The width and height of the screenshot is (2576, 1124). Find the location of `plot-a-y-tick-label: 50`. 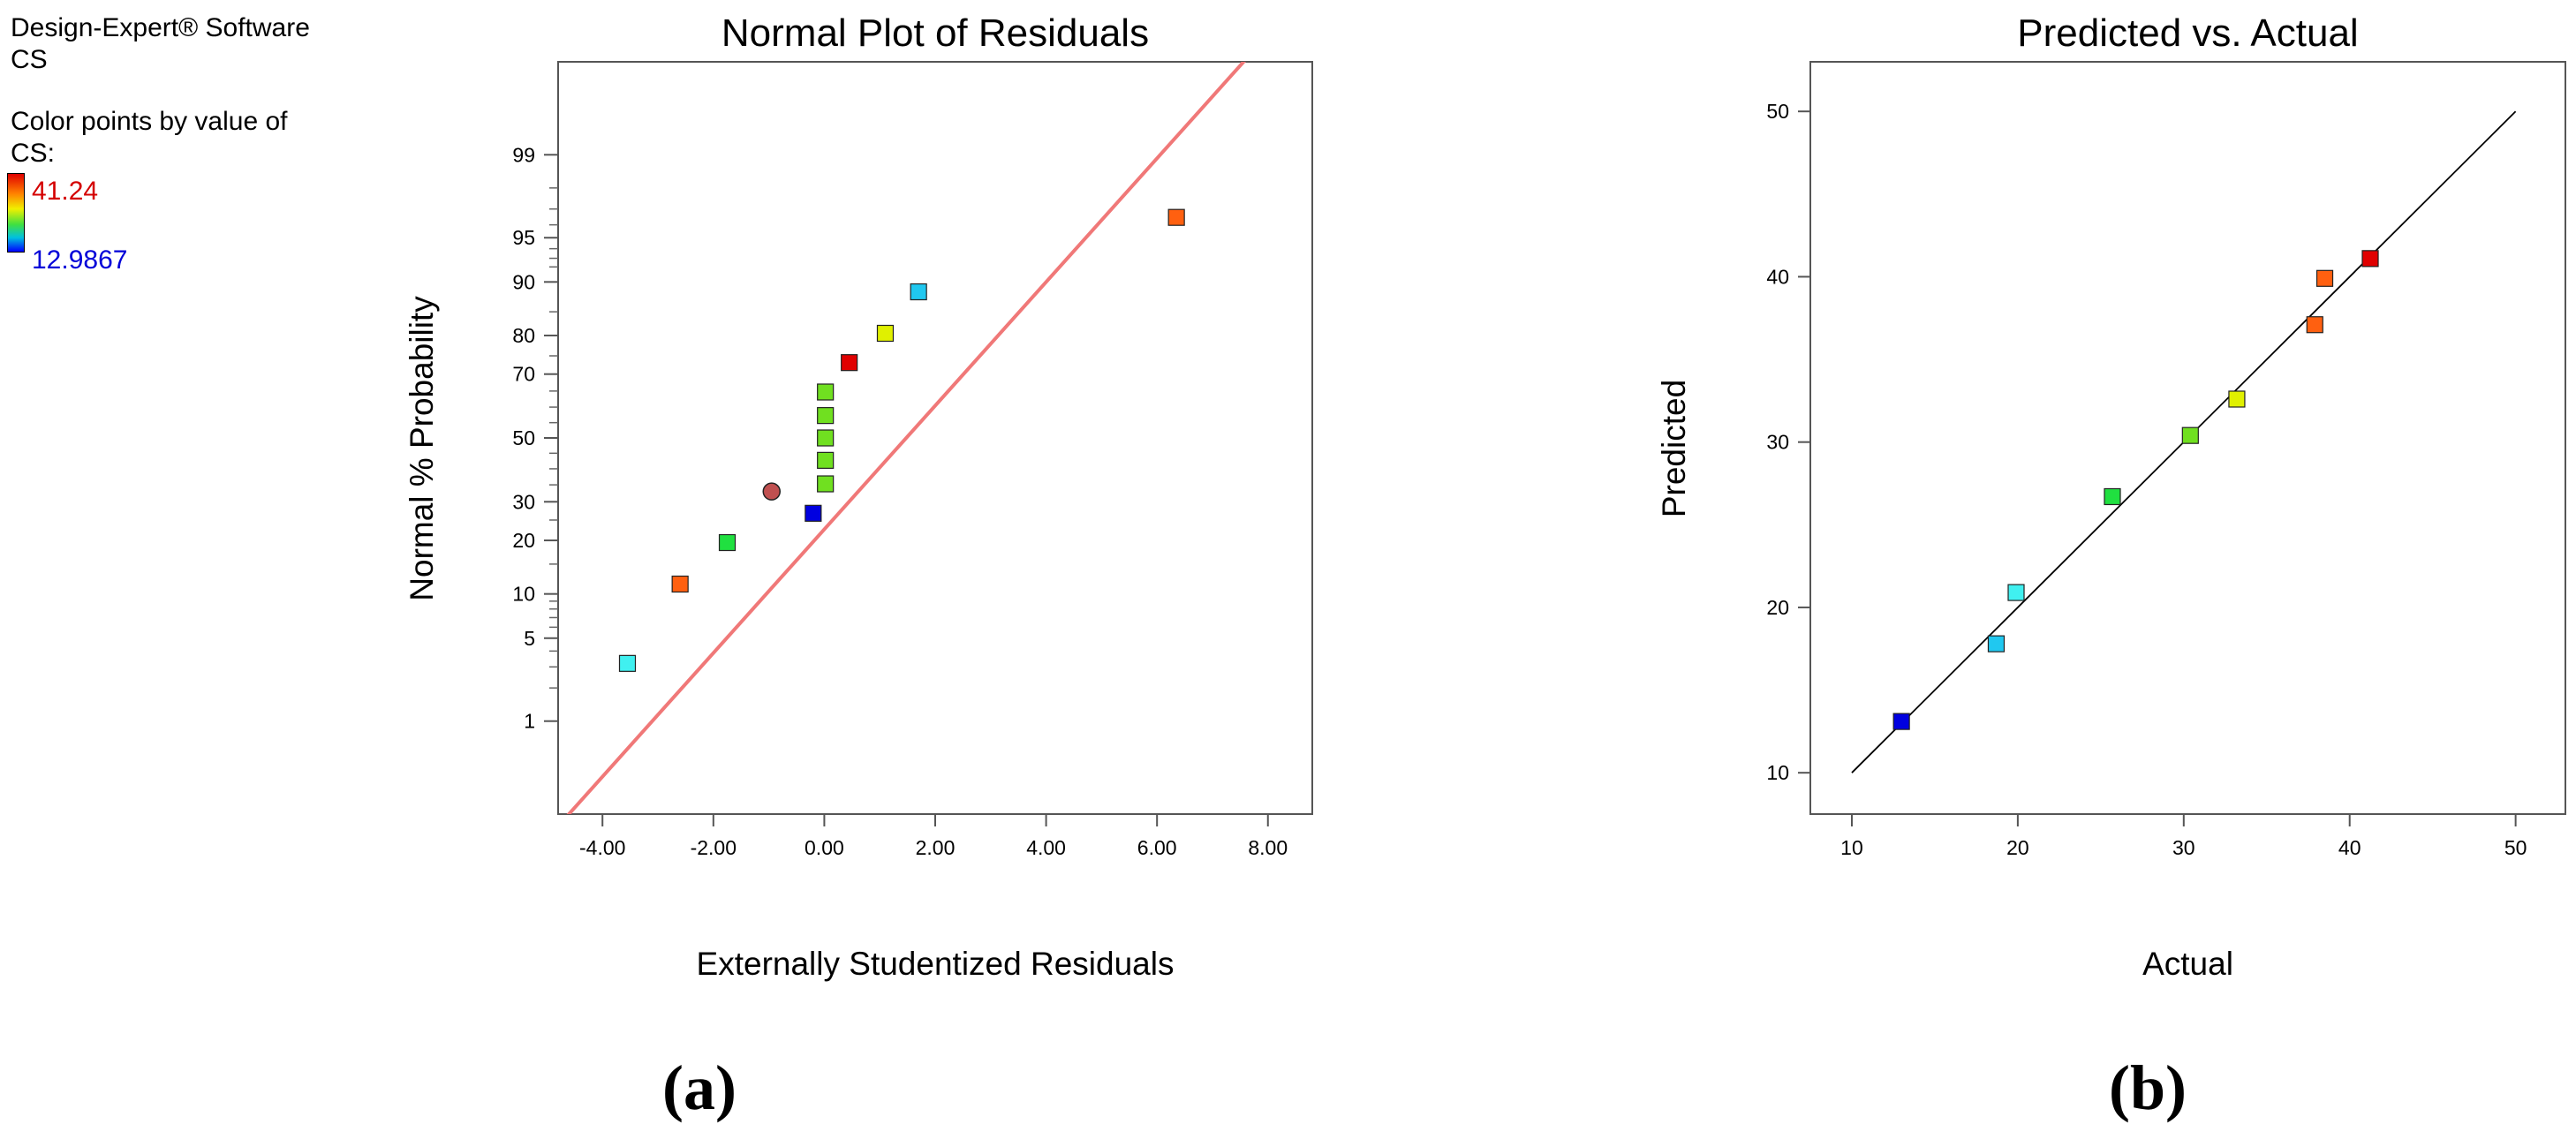

plot-a-y-tick-label: 50 is located at coordinates (523, 437).